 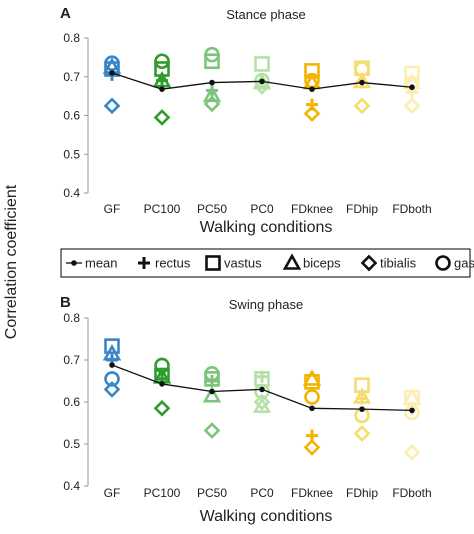 What do you see at coordinates (101, 263) in the screenshot?
I see `legend-label: mean` at bounding box center [101, 263].